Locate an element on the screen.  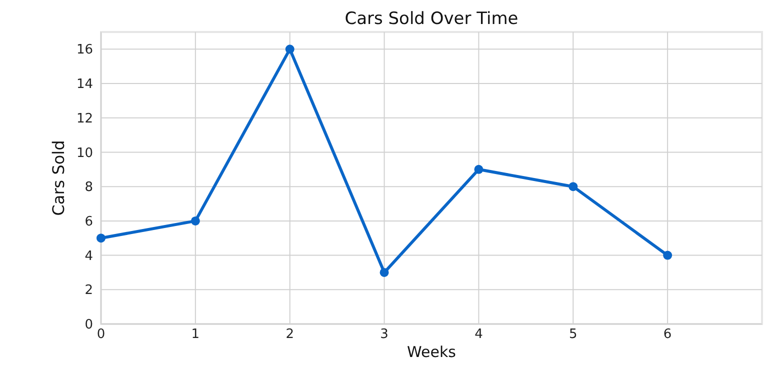
y-tick-label: 6 is located at coordinates (88, 222).